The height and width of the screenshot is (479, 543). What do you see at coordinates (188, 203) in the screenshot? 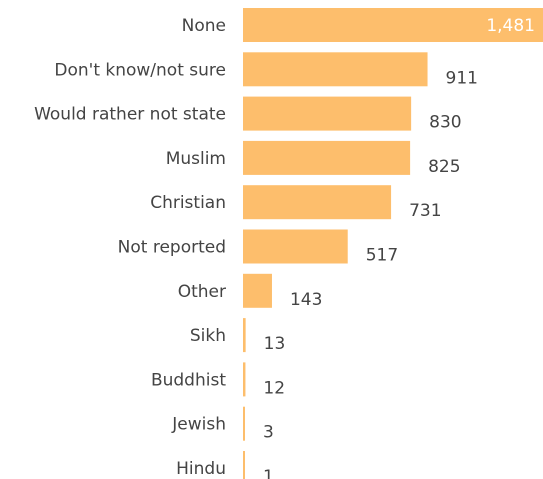
I see `category-label-4: Christian` at bounding box center [188, 203].